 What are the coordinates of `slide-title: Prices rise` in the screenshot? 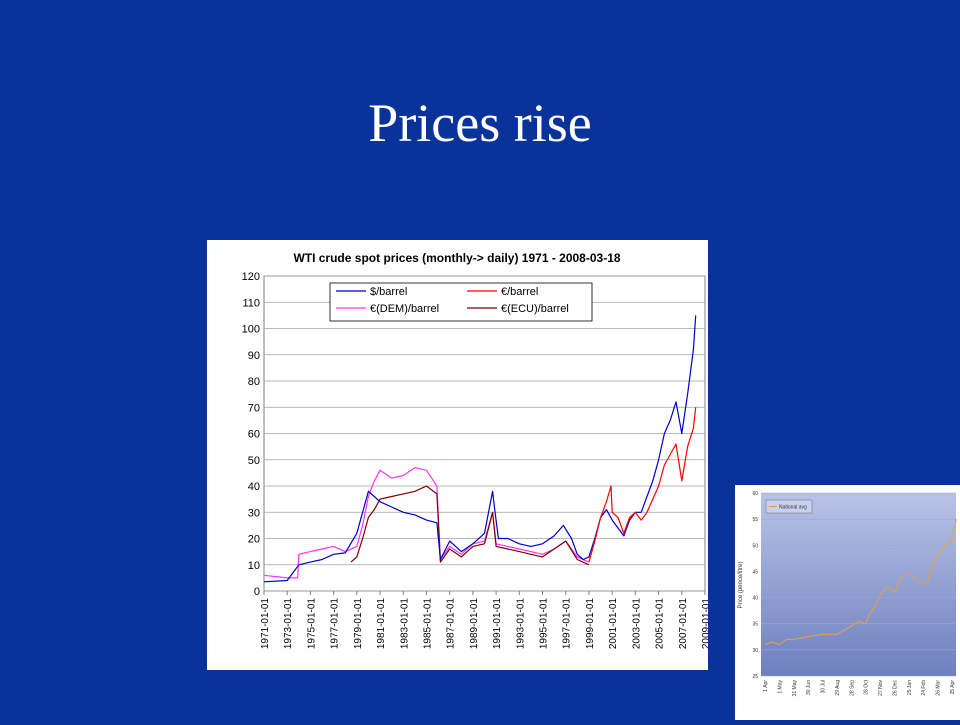 It's located at (480, 123).